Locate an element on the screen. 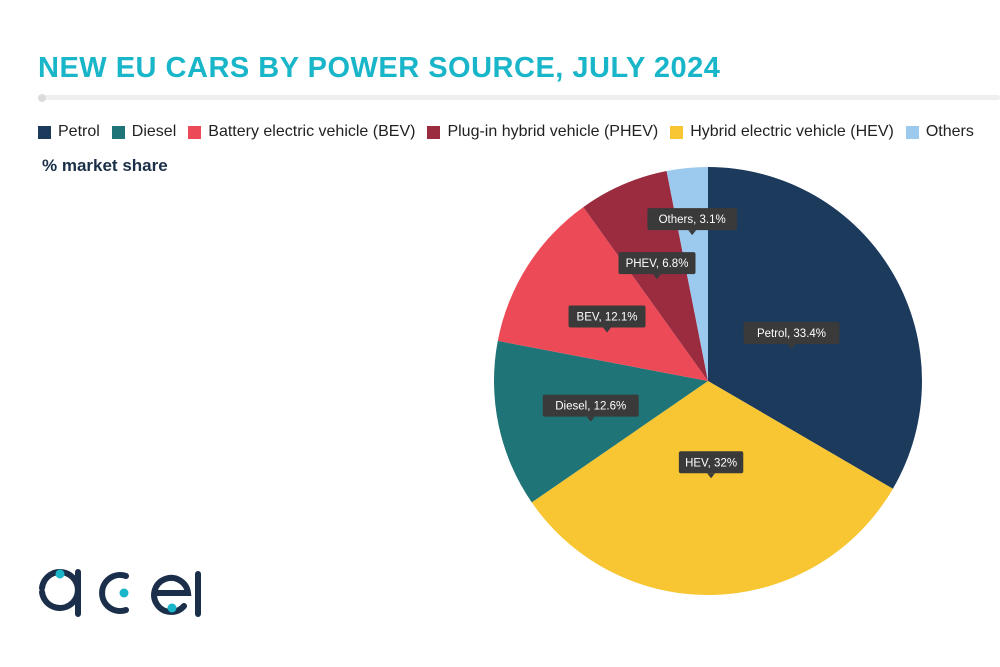 Image resolution: width=1000 pixels, height=667 pixels. data-label-text-petrol: Petrol, 33.4% is located at coordinates (791, 334).